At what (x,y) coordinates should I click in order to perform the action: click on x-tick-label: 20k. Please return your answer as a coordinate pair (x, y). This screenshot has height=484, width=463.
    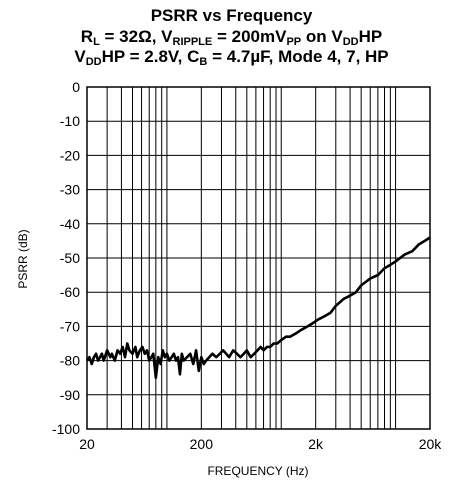
    Looking at the image, I should click on (431, 444).